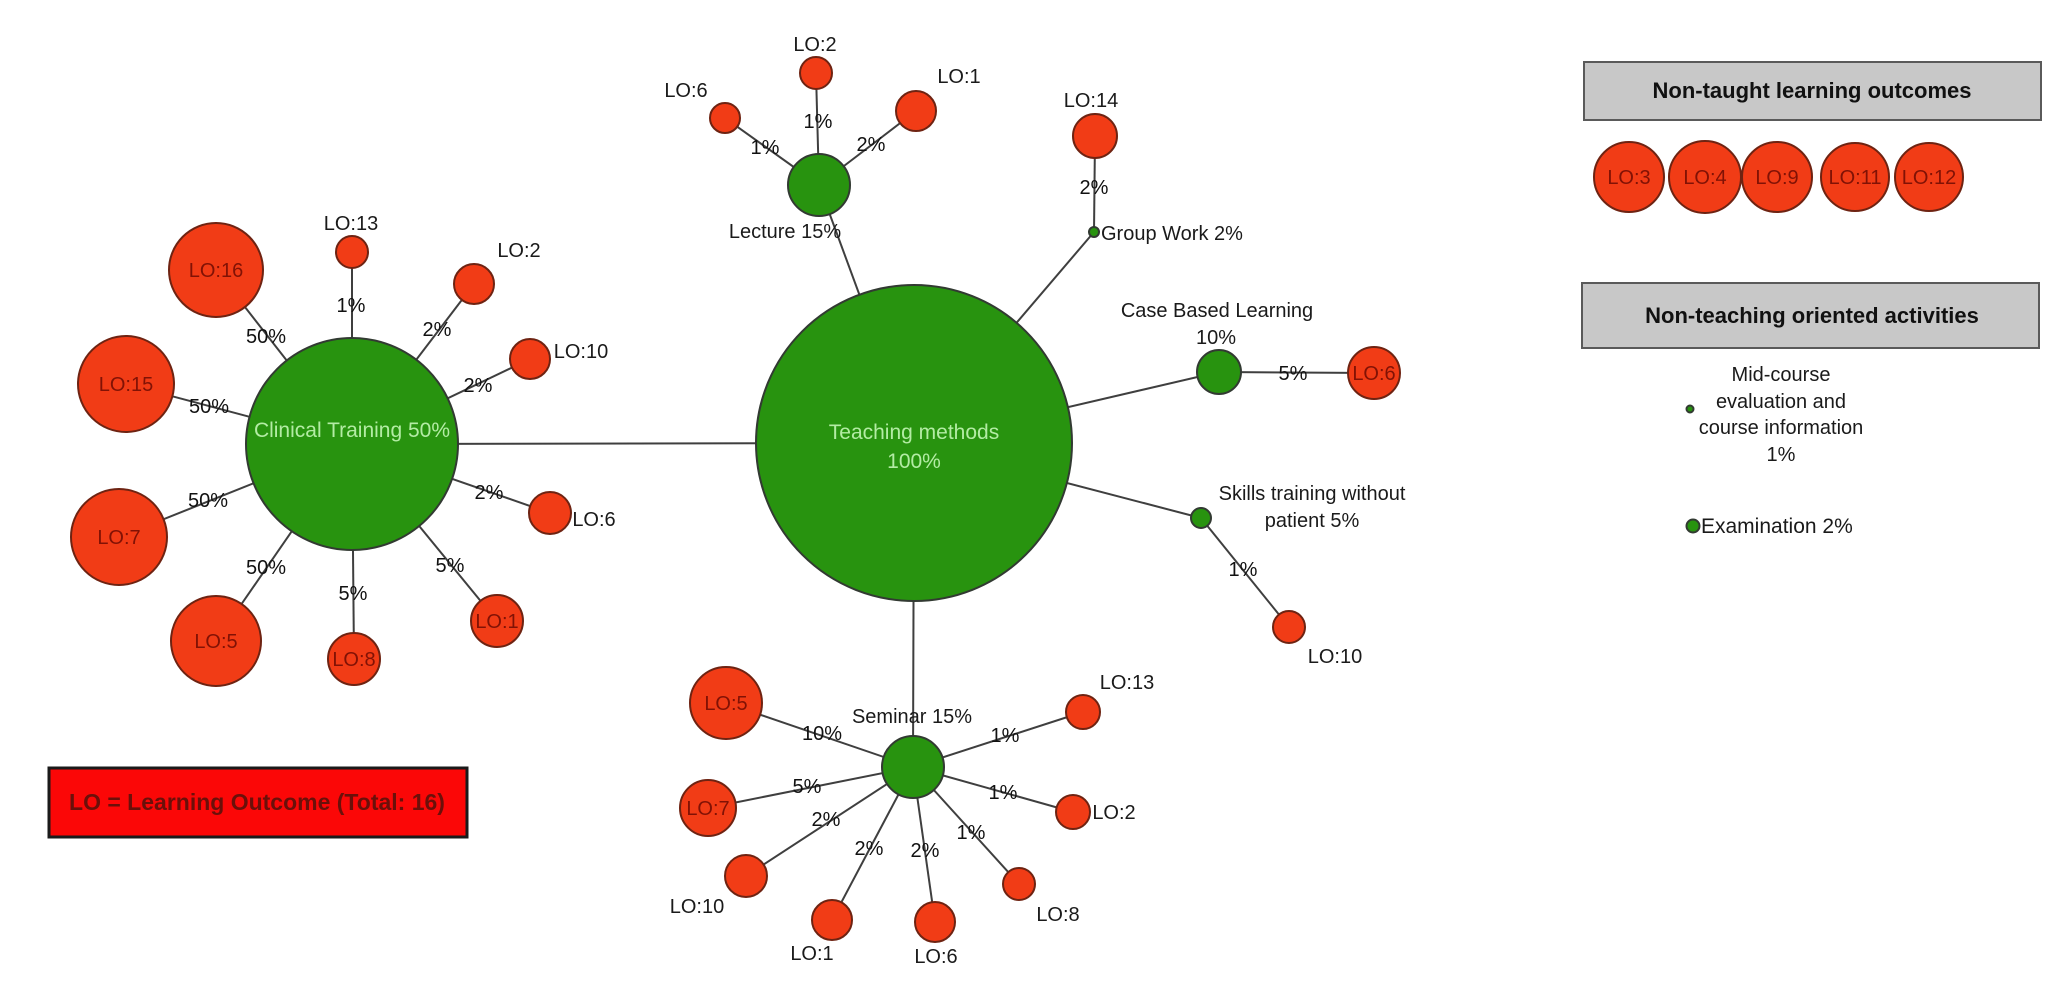 The width and height of the screenshot is (2059, 1001). What do you see at coordinates (1781, 428) in the screenshot?
I see `svg-text: course information` at bounding box center [1781, 428].